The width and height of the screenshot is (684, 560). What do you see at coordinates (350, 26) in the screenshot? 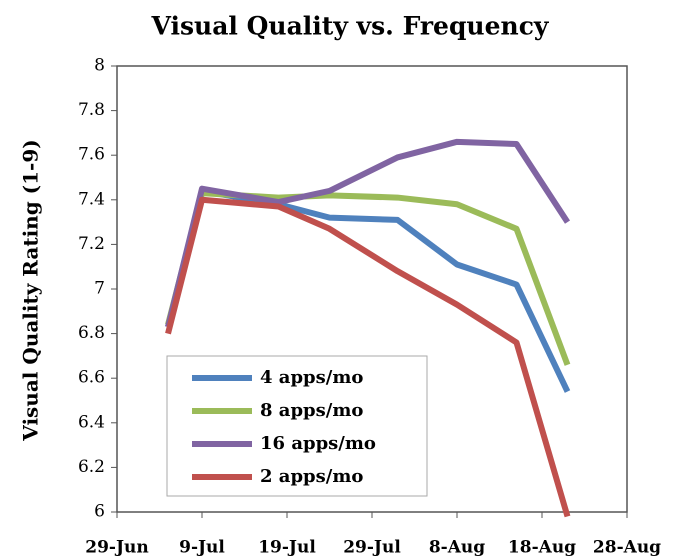
I see `chart-title: Visual Quality vs. Frequency` at bounding box center [350, 26].